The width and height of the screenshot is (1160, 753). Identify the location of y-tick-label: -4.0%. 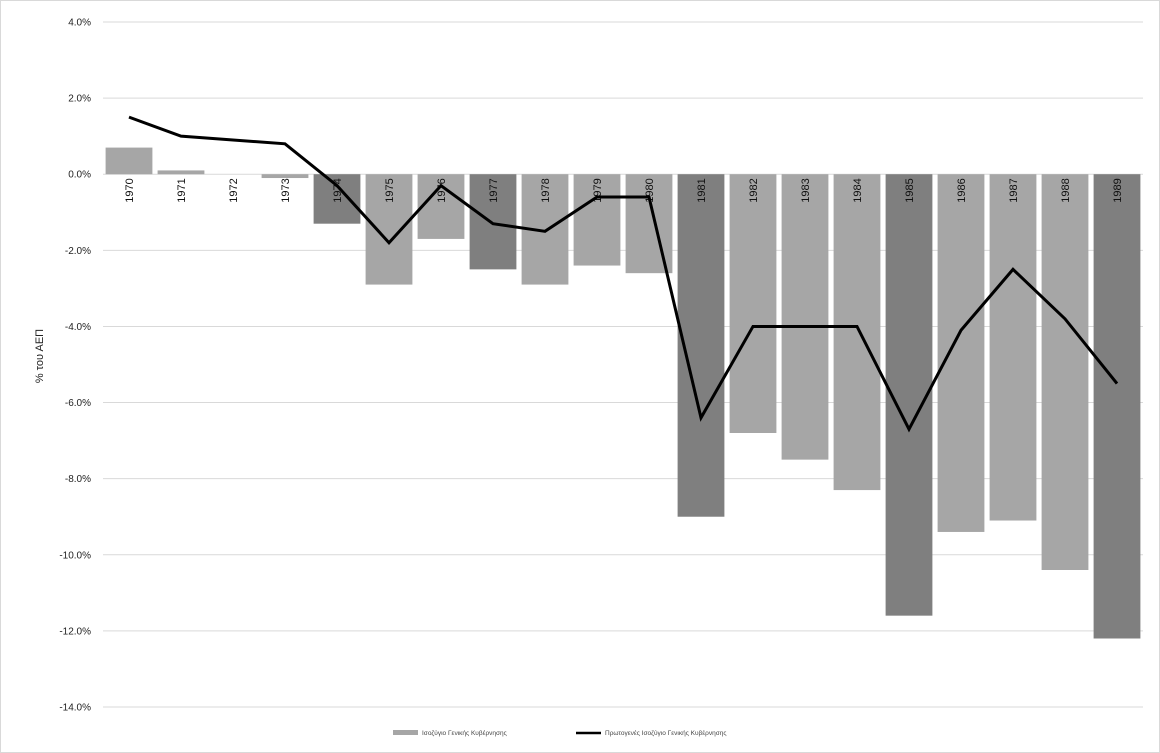
(78, 327).